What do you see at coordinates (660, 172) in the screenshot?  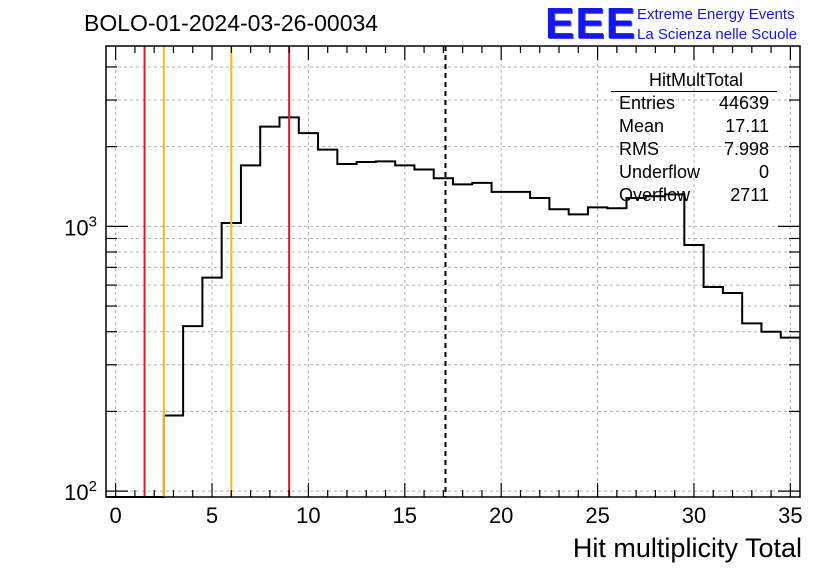 I see `stats-label: Underflow` at bounding box center [660, 172].